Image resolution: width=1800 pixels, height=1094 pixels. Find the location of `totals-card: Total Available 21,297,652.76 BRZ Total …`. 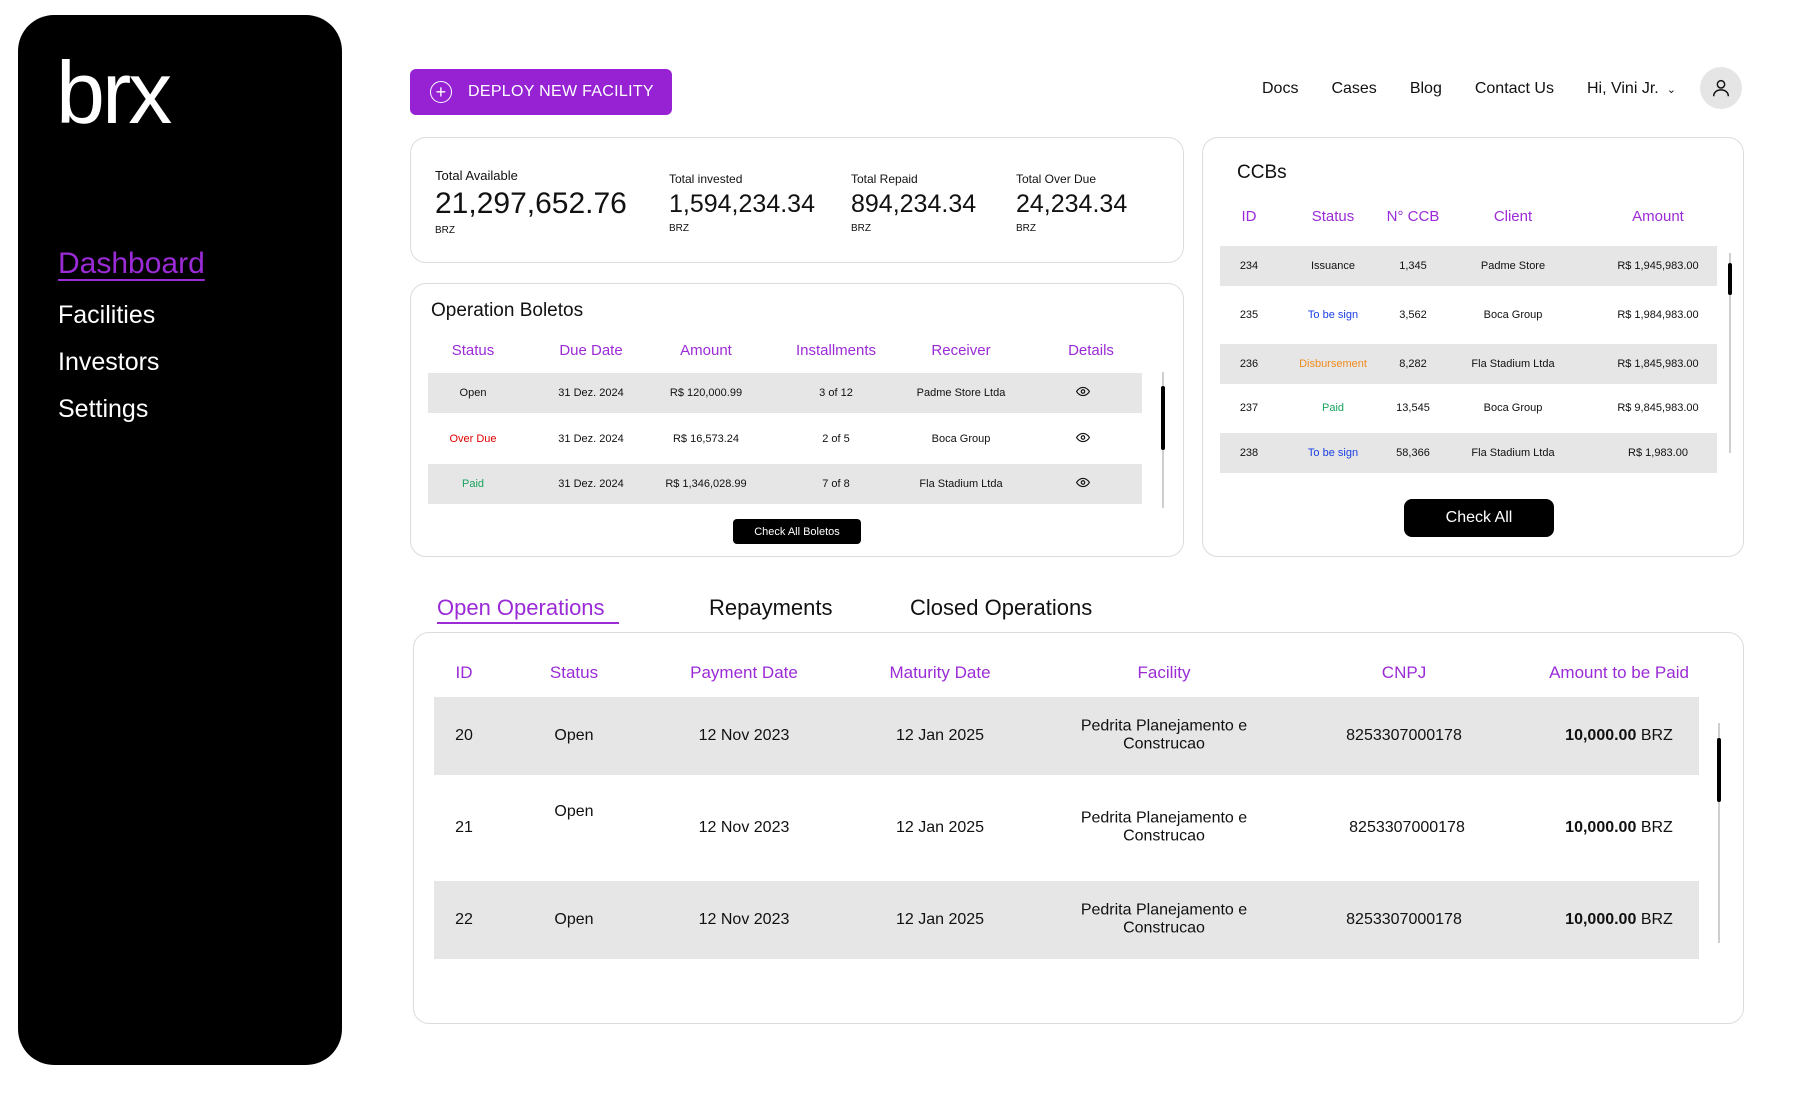

totals-card: Total Available 21,297,652.76 BRZ Total … is located at coordinates (797, 200).